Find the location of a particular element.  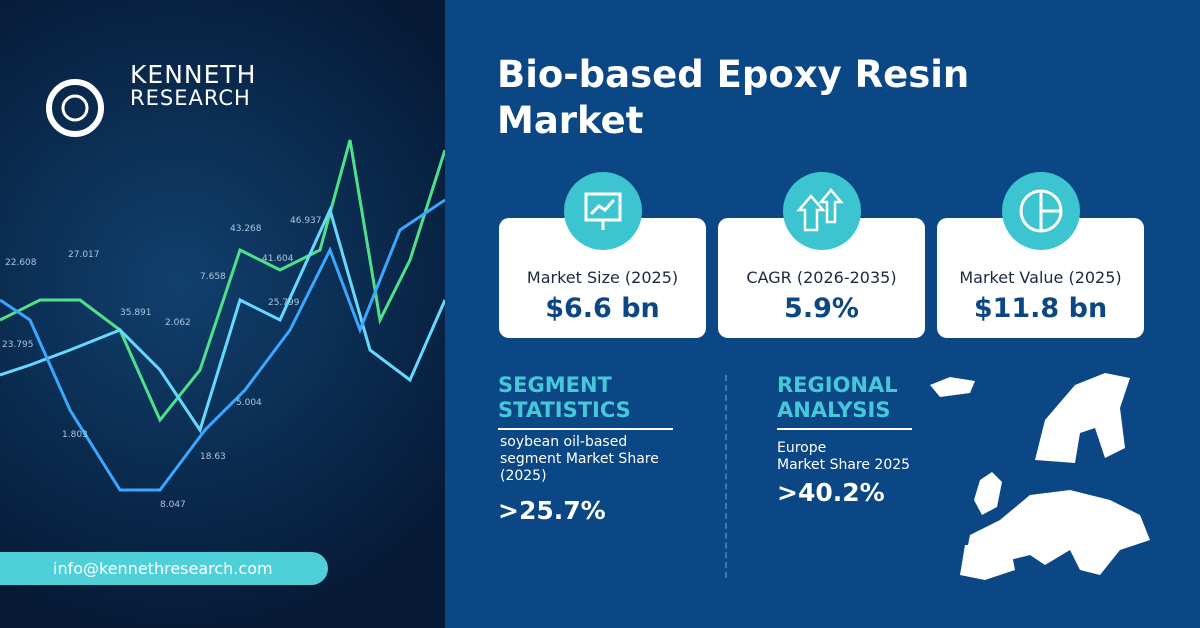

stat-value: >25.7% is located at coordinates (552, 510).